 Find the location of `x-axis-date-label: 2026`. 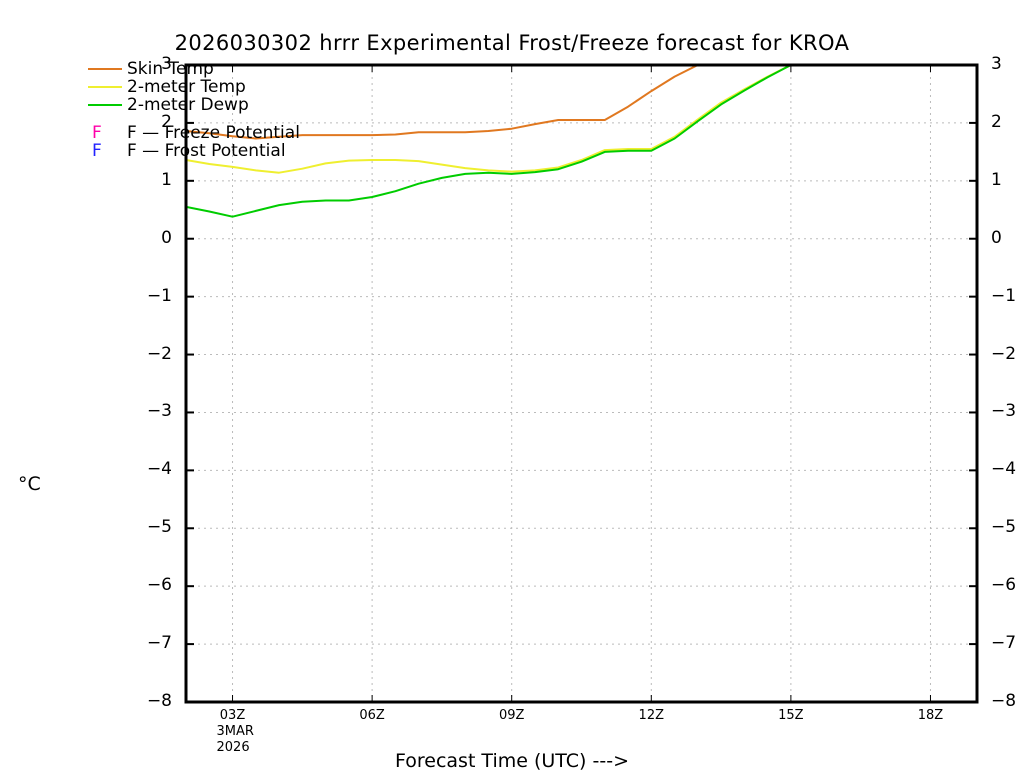

x-axis-date-label: 2026 is located at coordinates (233, 747).